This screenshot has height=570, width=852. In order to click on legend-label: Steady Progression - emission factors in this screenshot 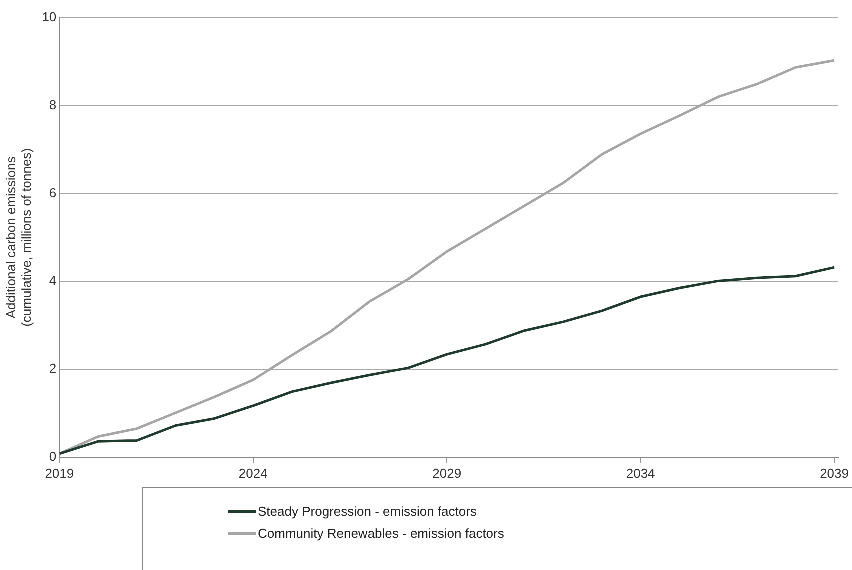, I will do `click(367, 511)`.